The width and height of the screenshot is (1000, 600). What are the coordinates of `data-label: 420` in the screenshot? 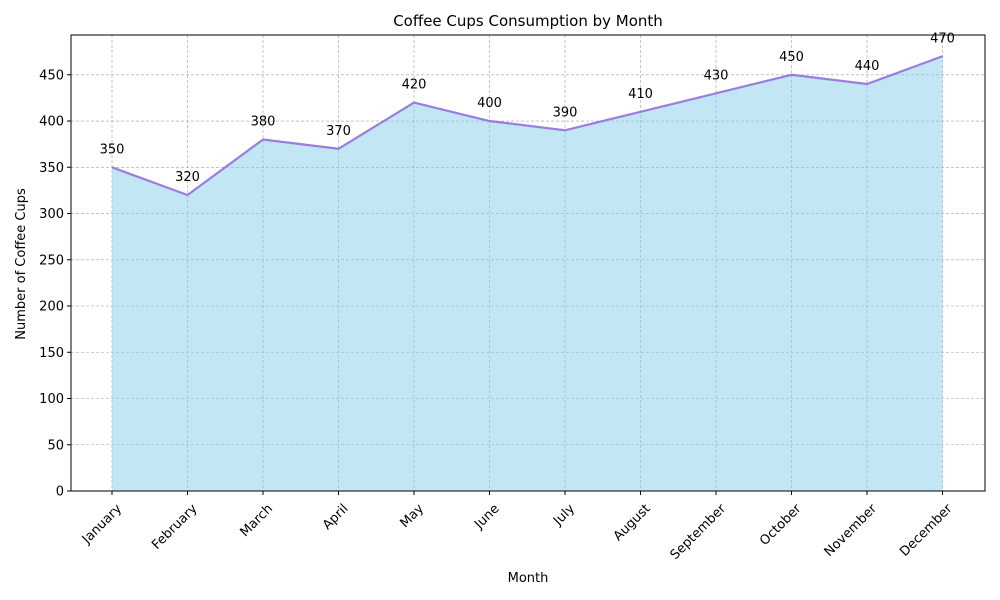 It's located at (414, 85).